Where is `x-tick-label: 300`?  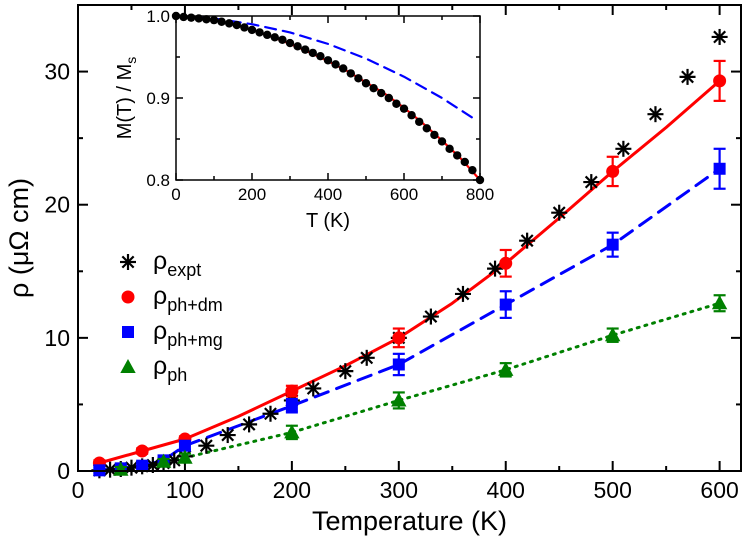 x-tick-label: 300 is located at coordinates (399, 490).